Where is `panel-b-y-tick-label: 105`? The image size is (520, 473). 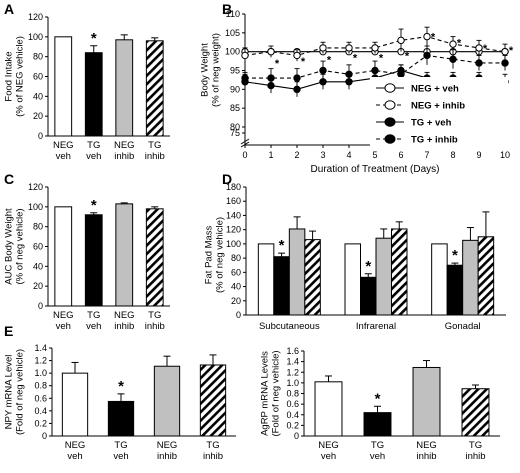
panel-b-y-tick-label: 105 is located at coordinates (232, 33).